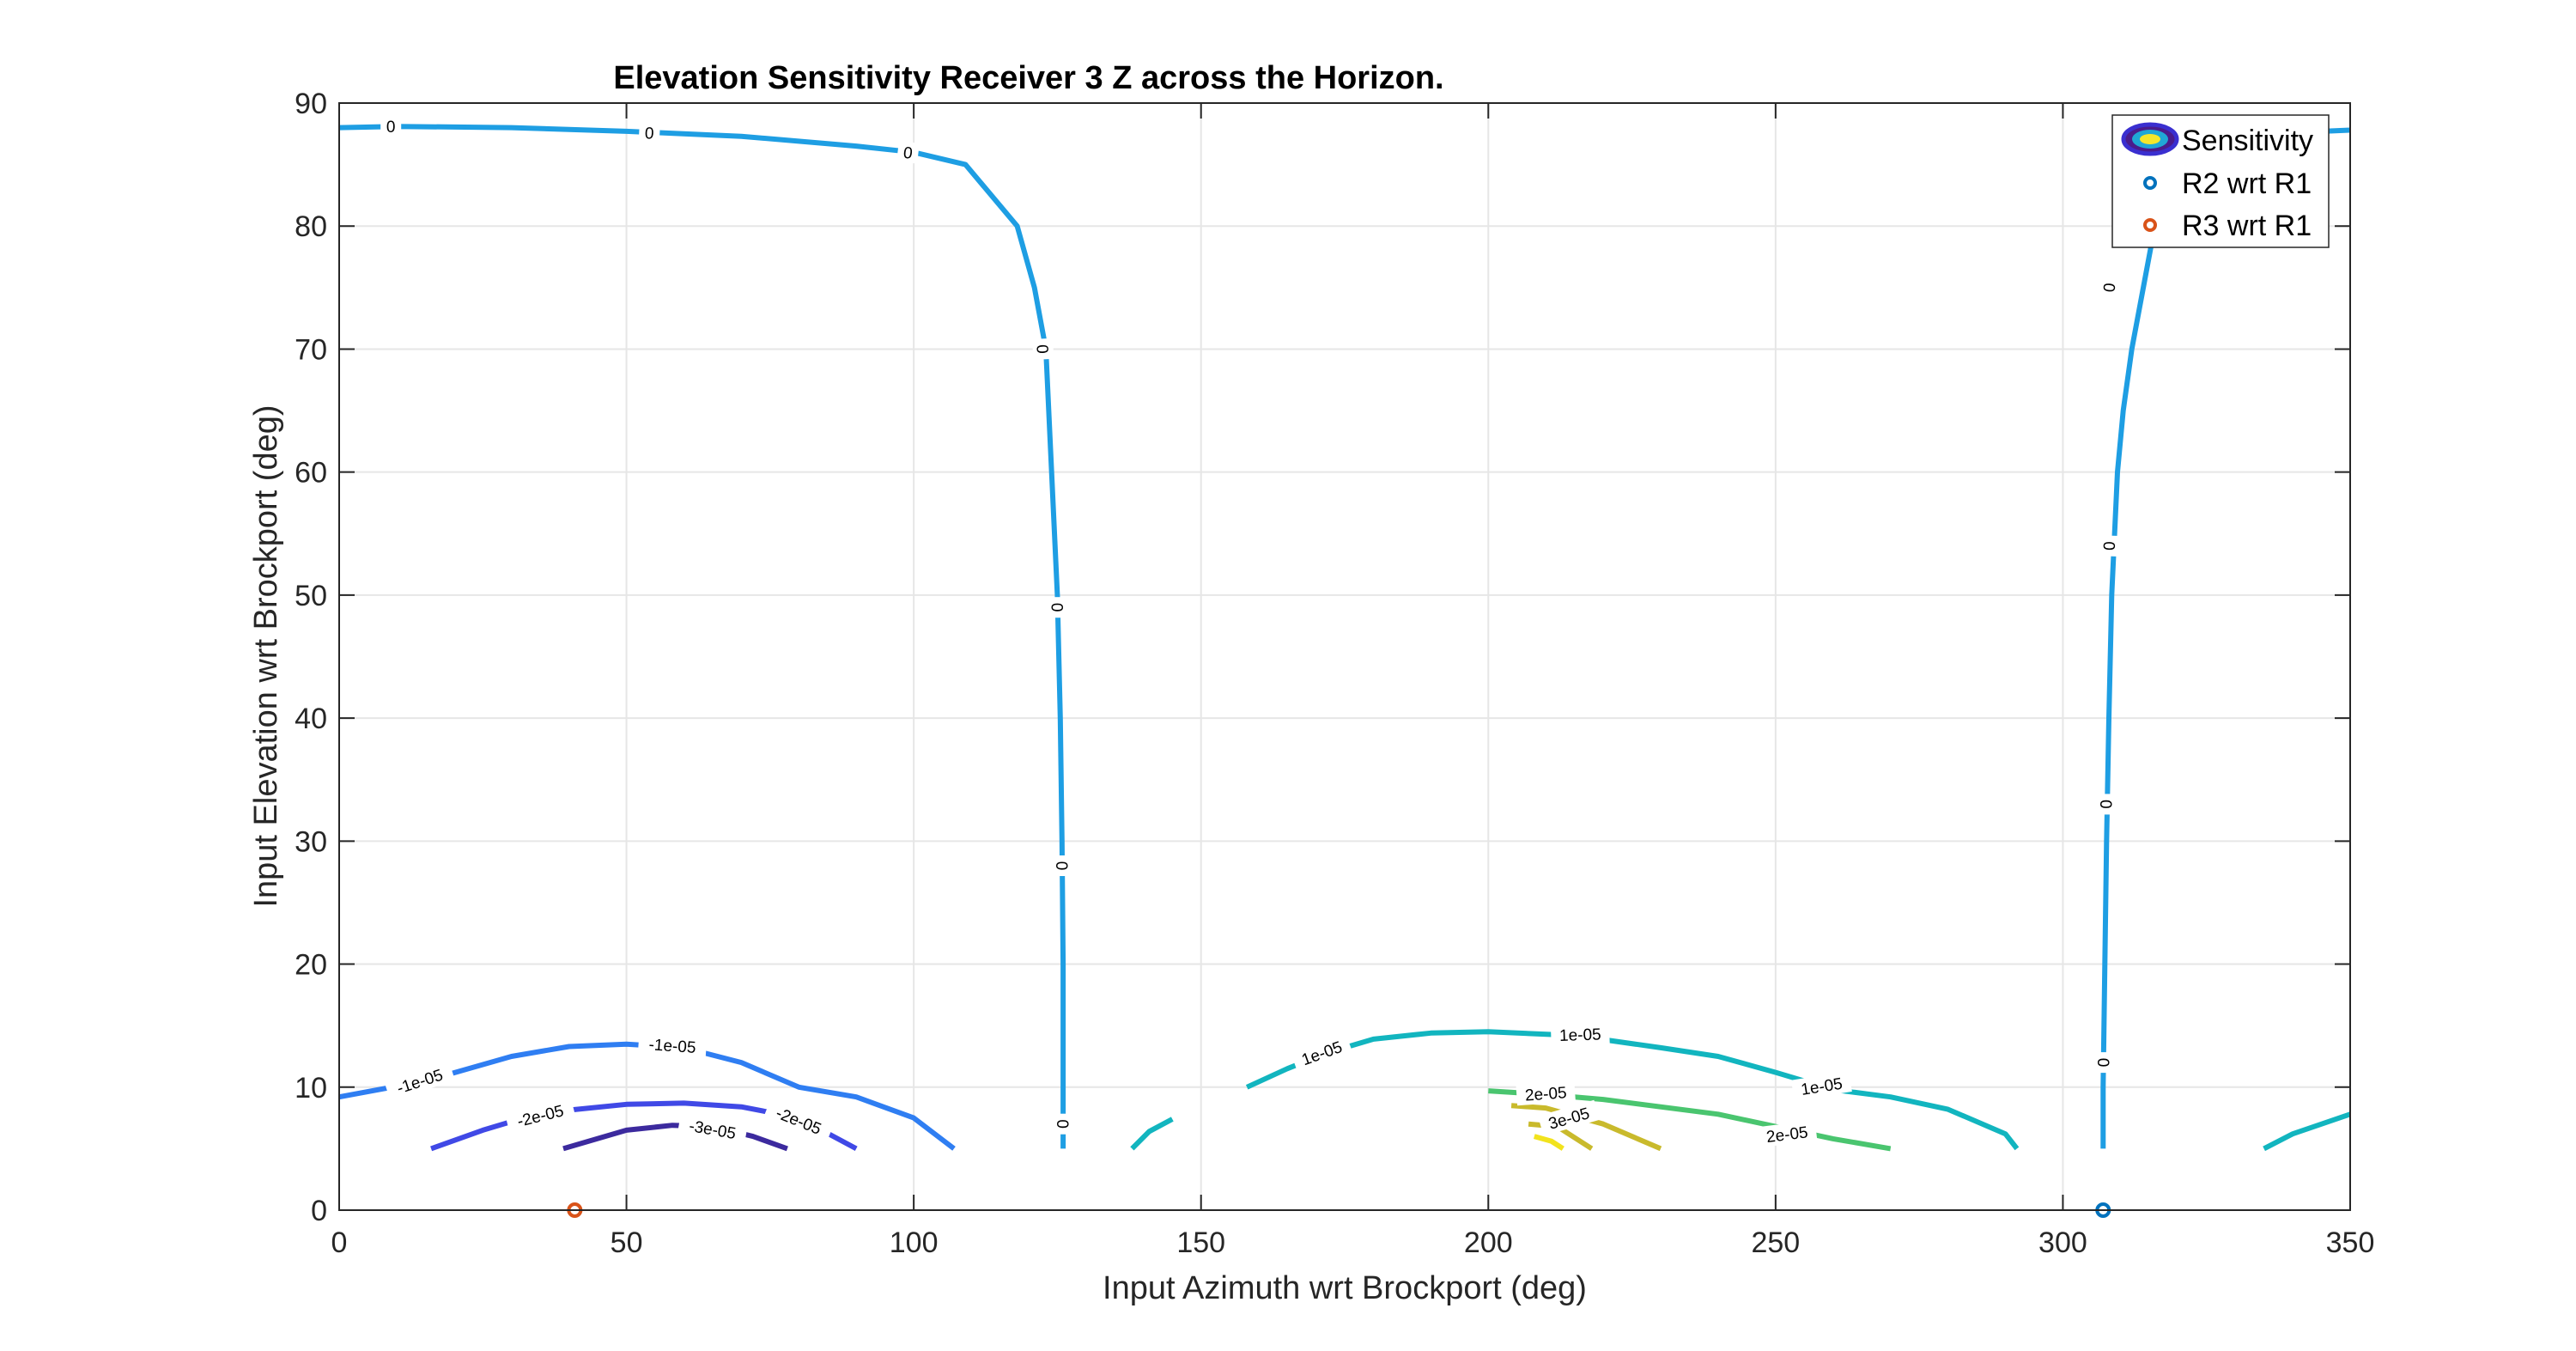 The image size is (2576, 1351). I want to click on y-axis-label: Input Elevation wrt Brockport (deg), so click(266, 656).